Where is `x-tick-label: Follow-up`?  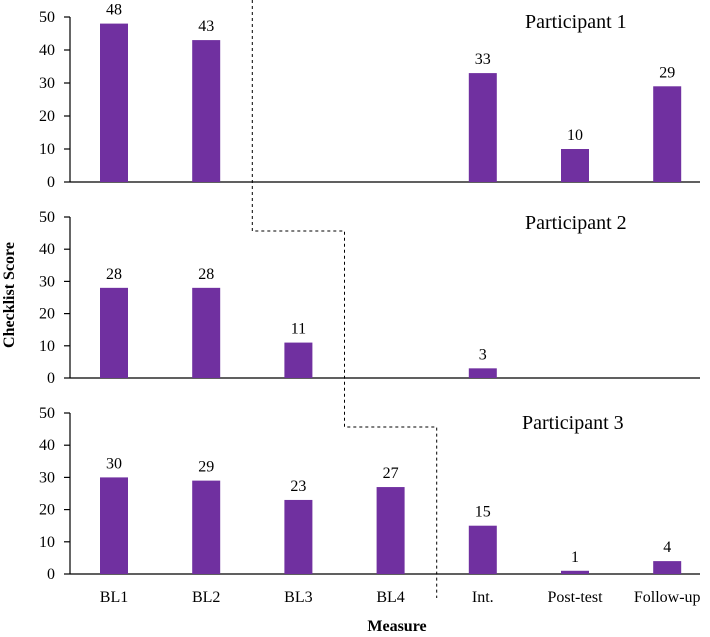 x-tick-label: Follow-up is located at coordinates (667, 597).